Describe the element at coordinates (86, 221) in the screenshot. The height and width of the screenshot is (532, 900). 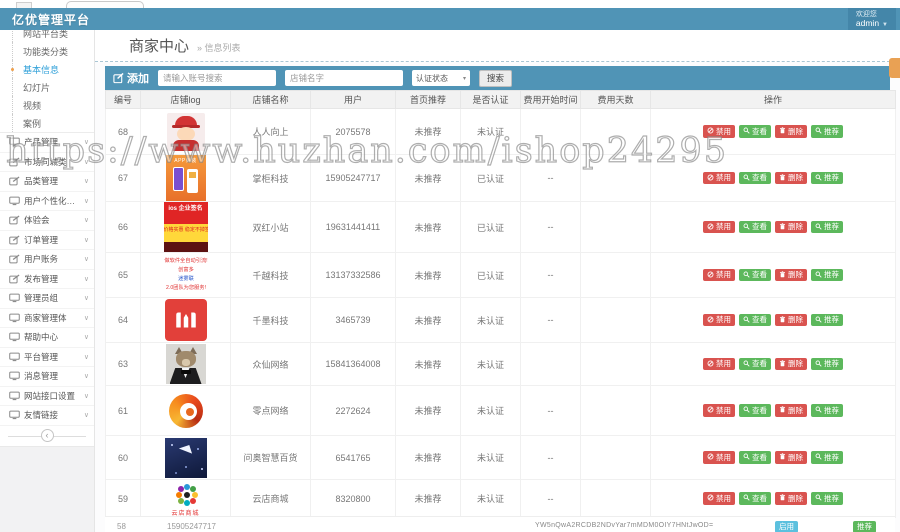
I see `chevron-down-icon: ∨` at that location.